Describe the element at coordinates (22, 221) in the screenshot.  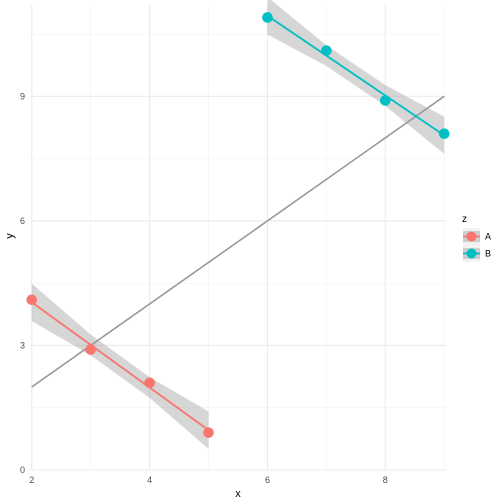
I see `y-tick-label: 6` at that location.